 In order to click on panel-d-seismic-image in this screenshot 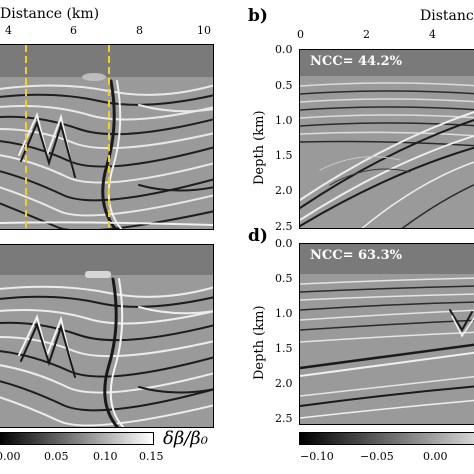, I will do `click(387, 334)`.